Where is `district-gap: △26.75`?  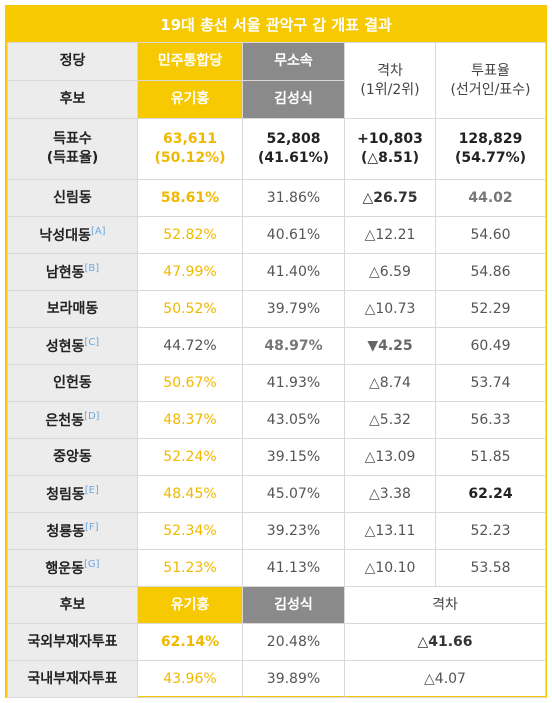 district-gap: △26.75 is located at coordinates (390, 198).